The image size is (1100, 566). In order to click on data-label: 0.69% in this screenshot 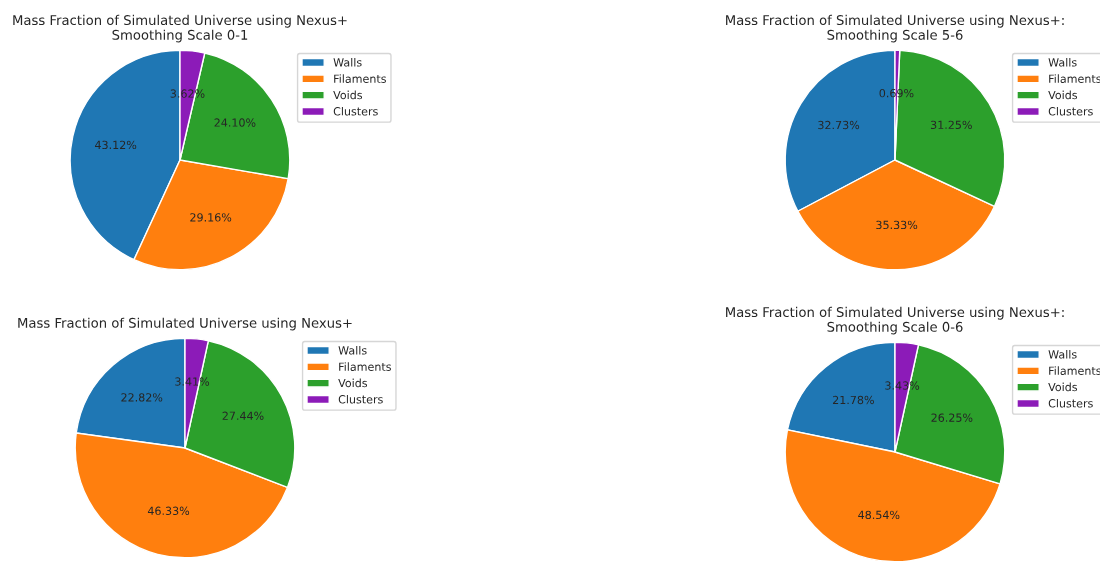, I will do `click(896, 93)`.